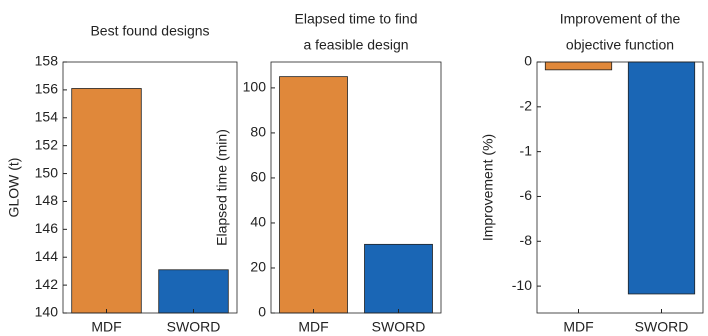  What do you see at coordinates (47, 228) in the screenshot?
I see `y-tick-label: 146` at bounding box center [47, 228].